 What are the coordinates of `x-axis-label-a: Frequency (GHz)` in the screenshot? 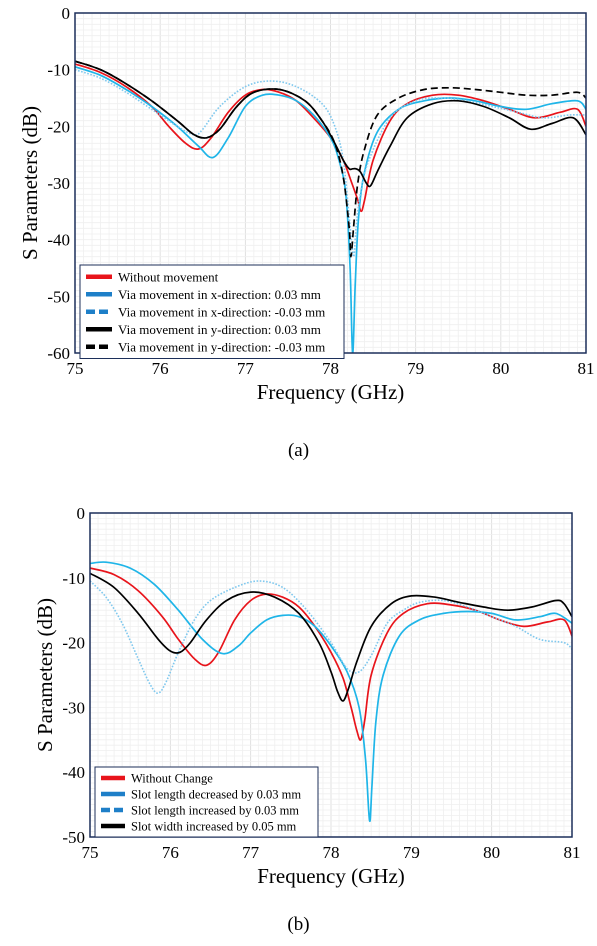 It's located at (331, 392).